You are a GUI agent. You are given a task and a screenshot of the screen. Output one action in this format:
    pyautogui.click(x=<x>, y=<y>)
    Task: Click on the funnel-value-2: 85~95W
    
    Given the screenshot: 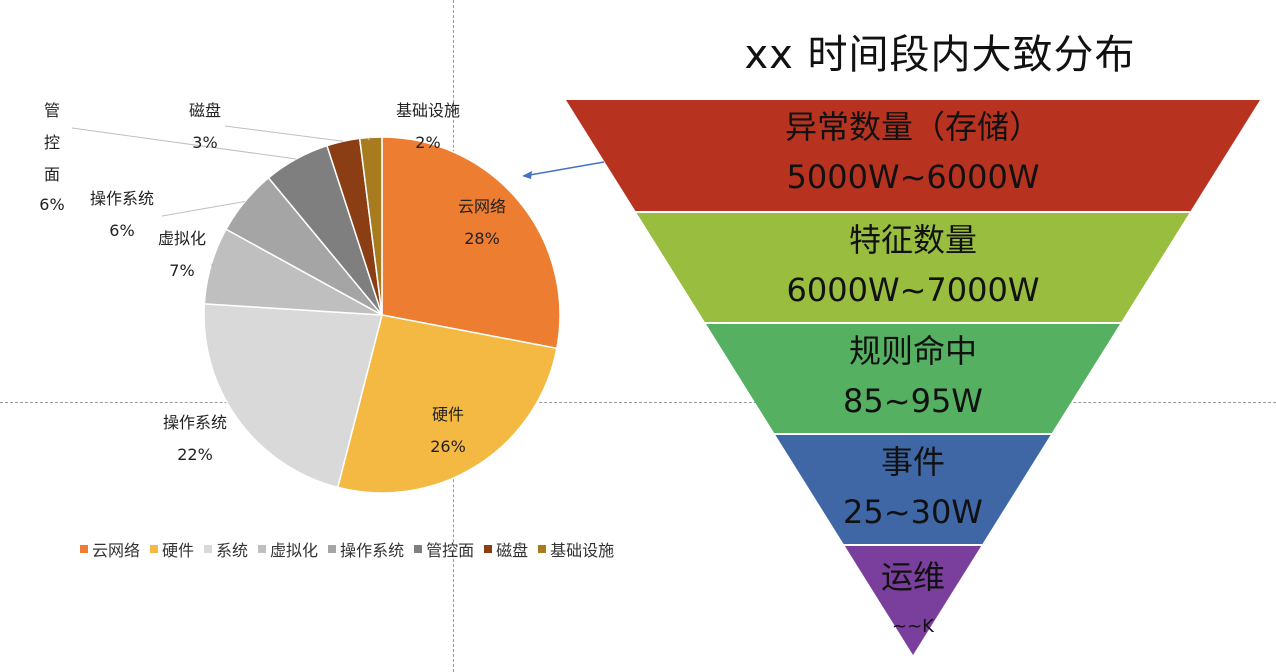 What is the action you would take?
    pyautogui.click(x=913, y=401)
    